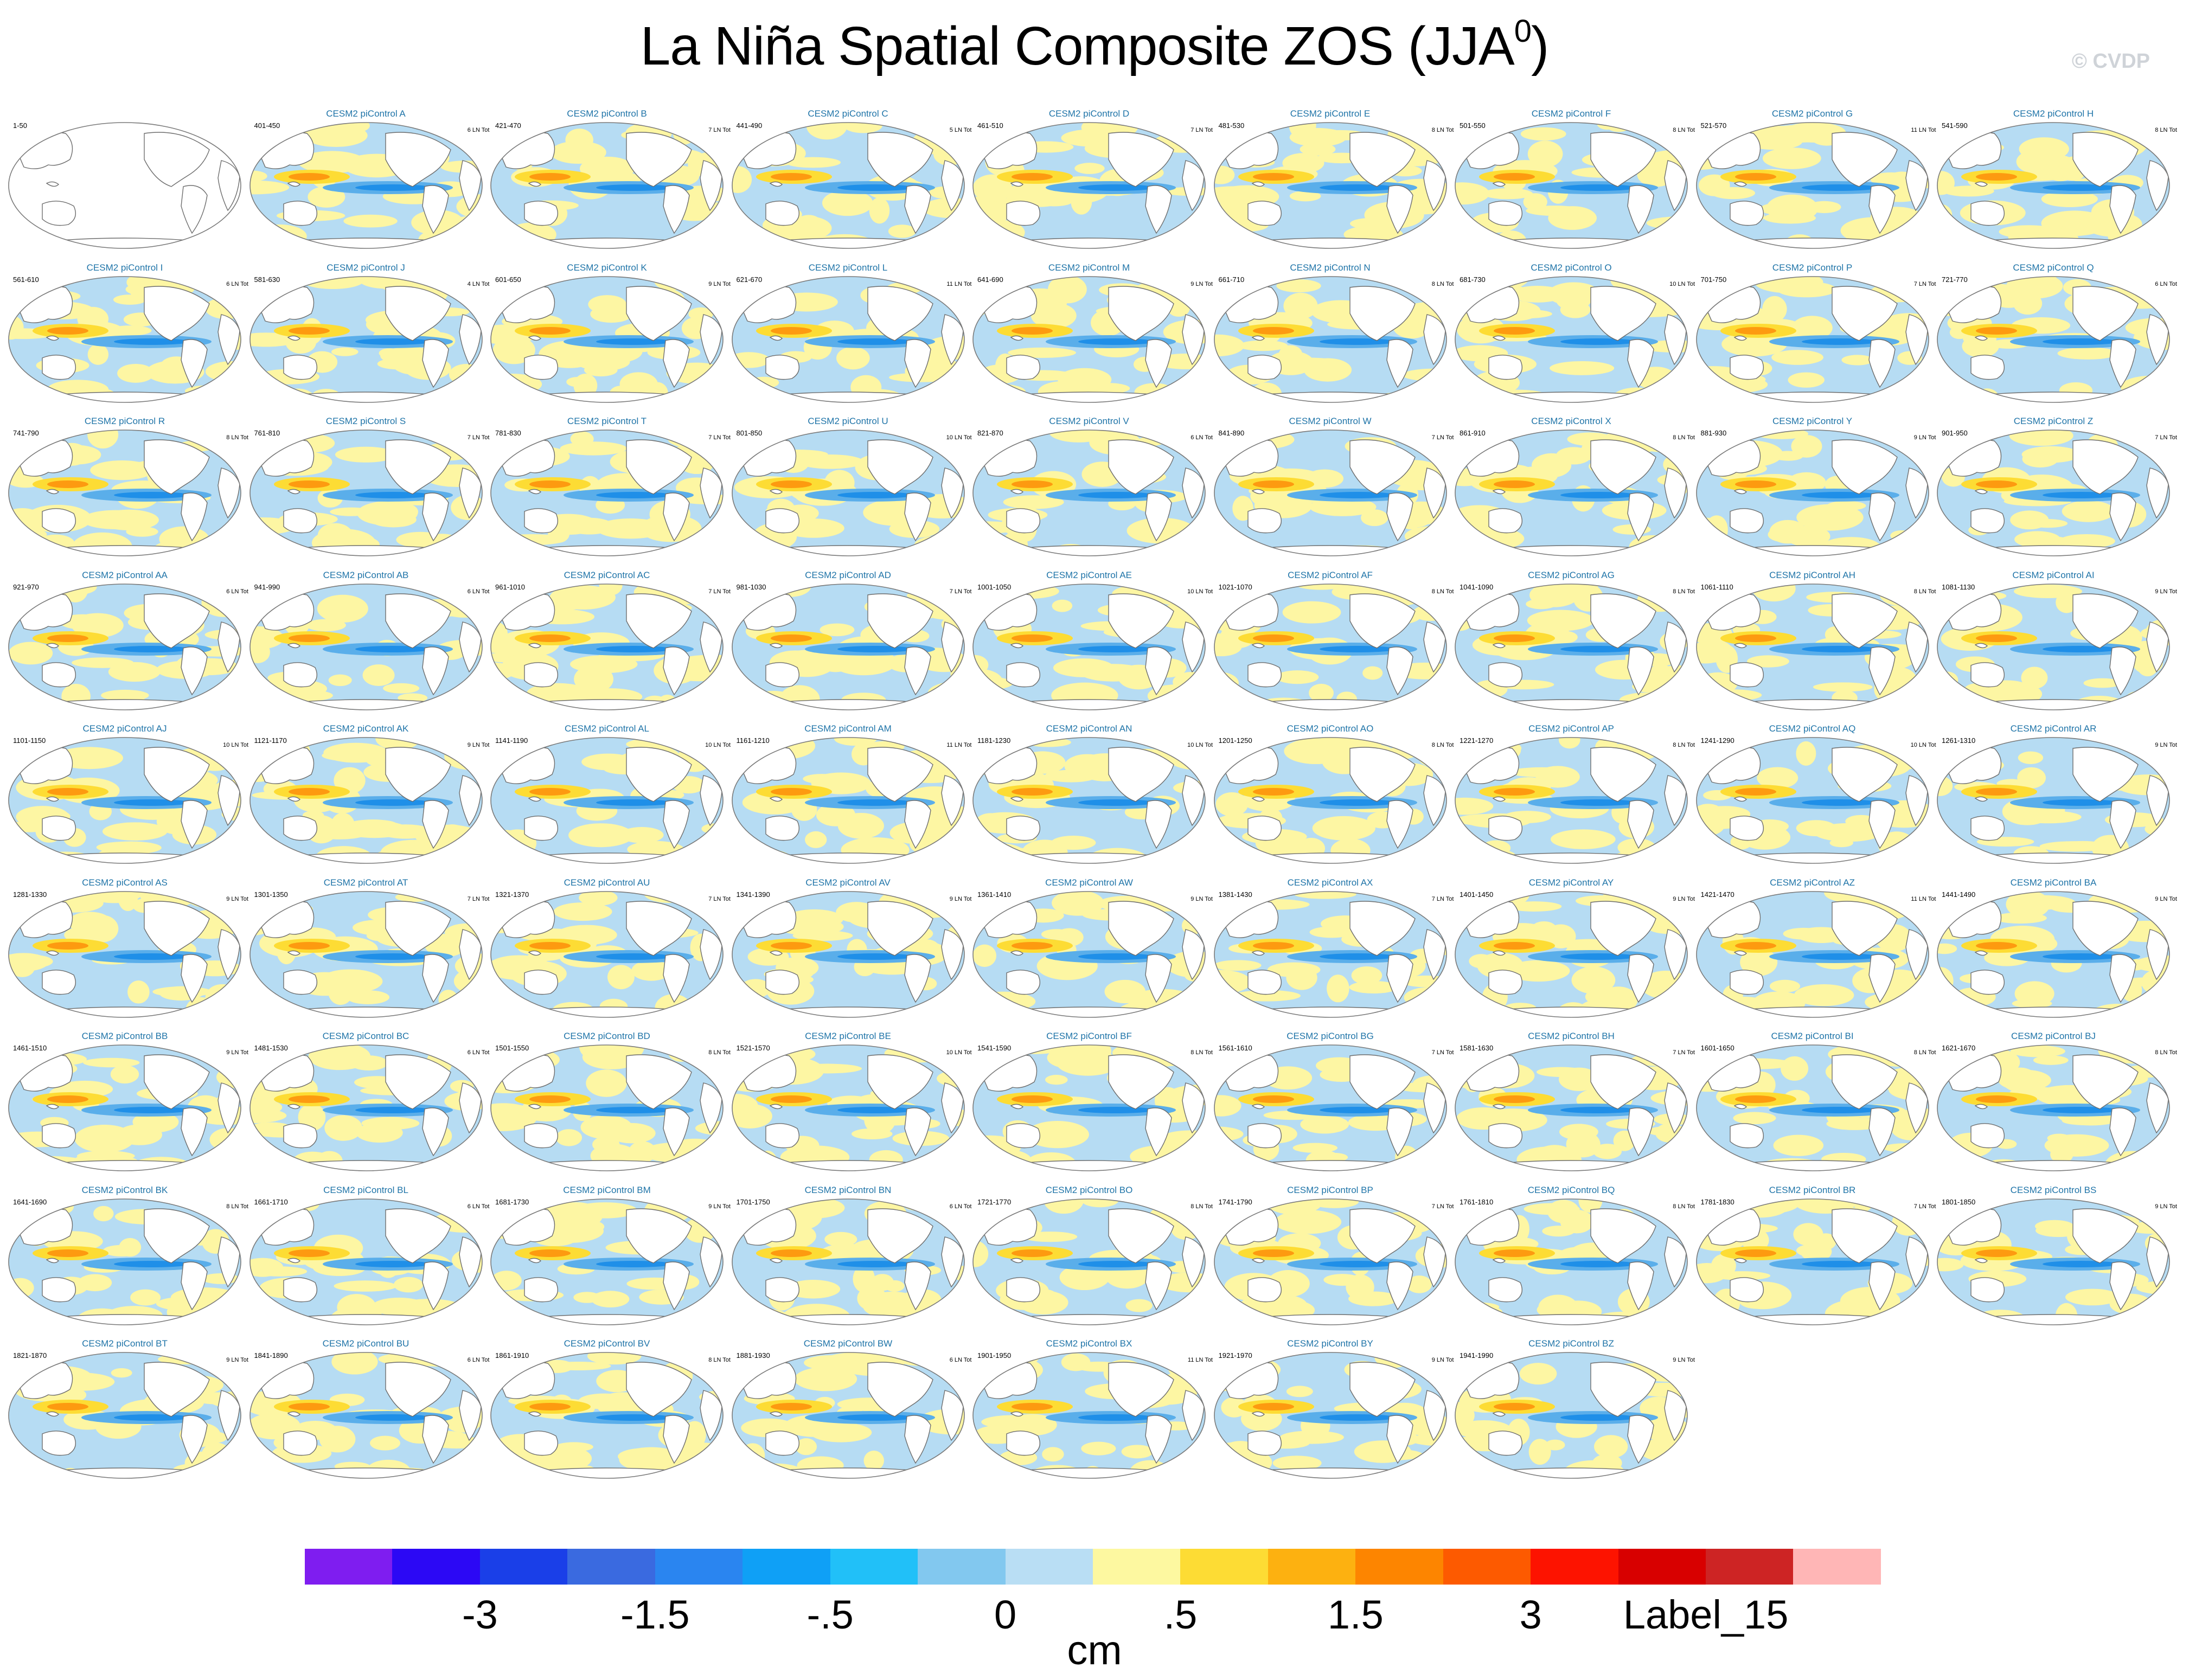 The image size is (2189, 1680). Describe the element at coordinates (365, 421) in the screenshot. I see `panel-title: CESM2 piControl S` at that location.